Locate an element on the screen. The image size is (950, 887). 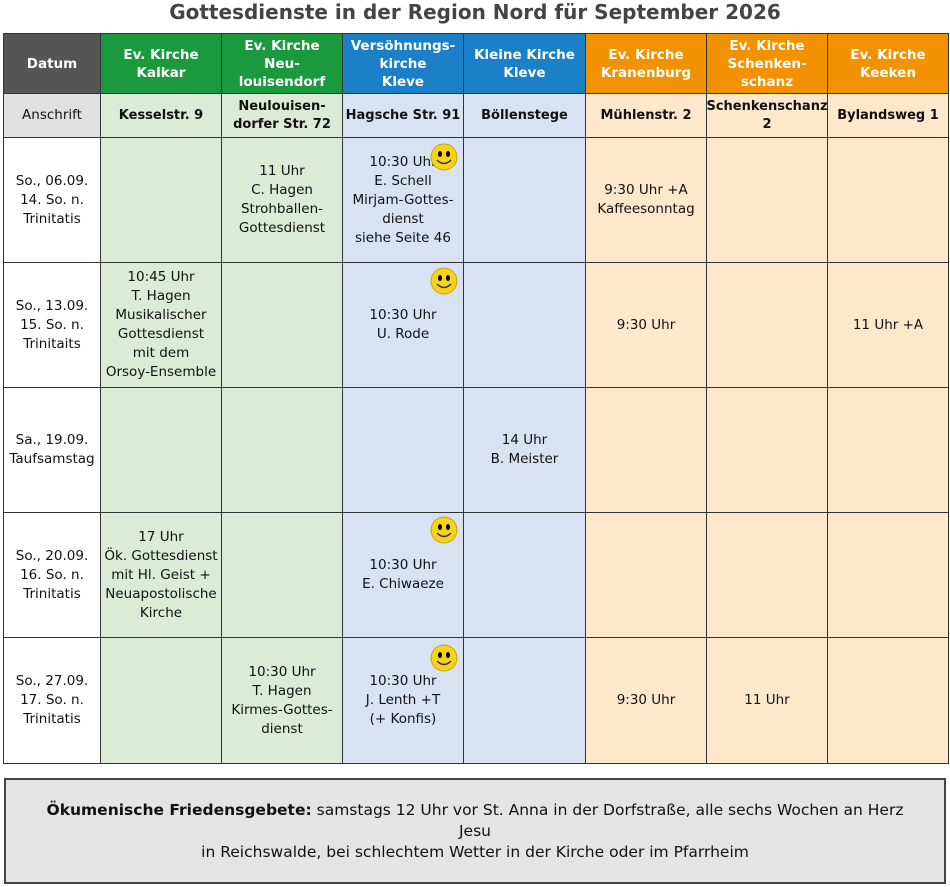
address-cell: Schenkenschanz 2 is located at coordinates (767, 115).